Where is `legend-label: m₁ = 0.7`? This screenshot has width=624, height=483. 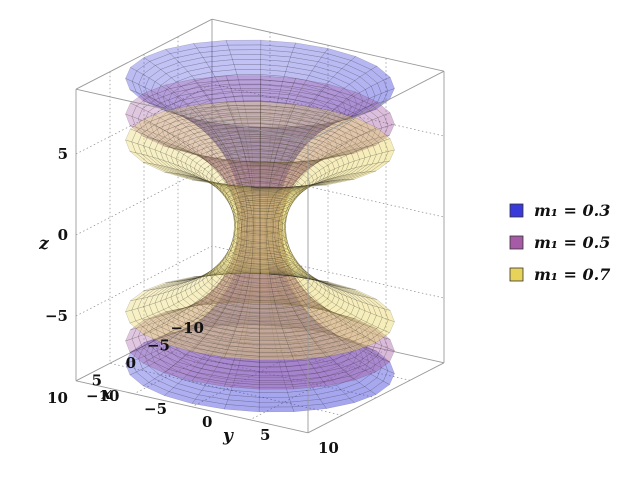 legend-label: m₁ = 0.7 is located at coordinates (572, 274).